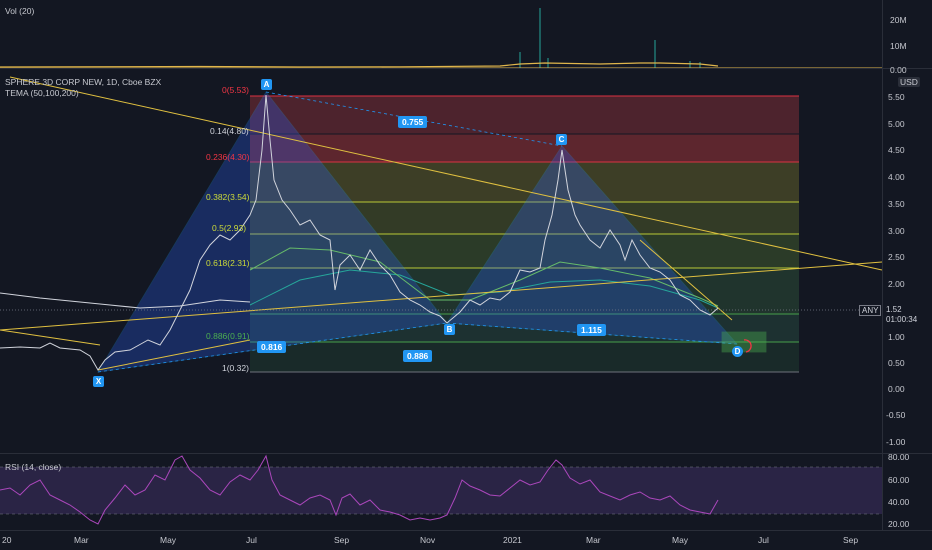  Describe the element at coordinates (266, 84) in the screenshot. I see `pattern-point-a: A` at that location.